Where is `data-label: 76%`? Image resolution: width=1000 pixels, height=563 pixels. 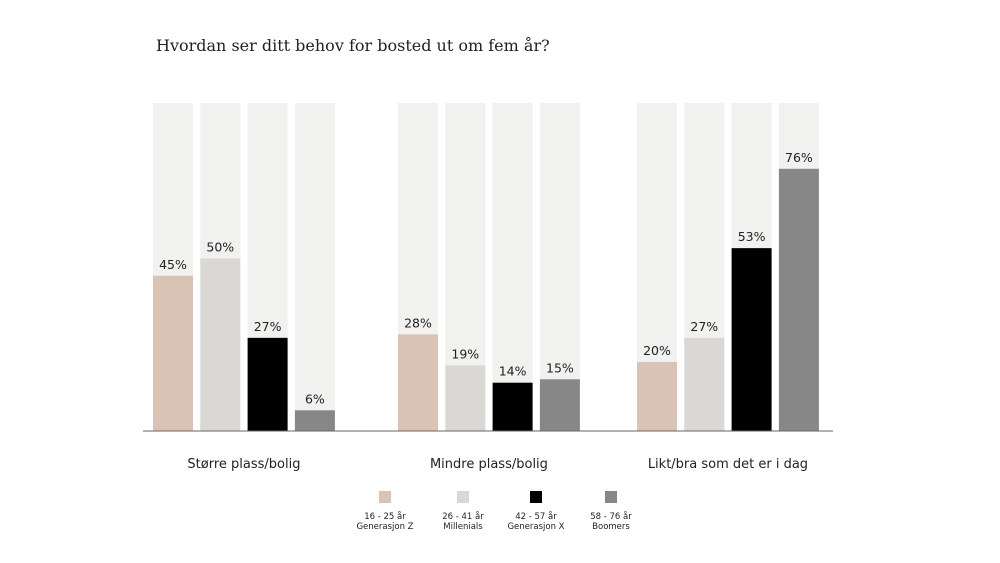
data-label: 76% is located at coordinates (799, 157).